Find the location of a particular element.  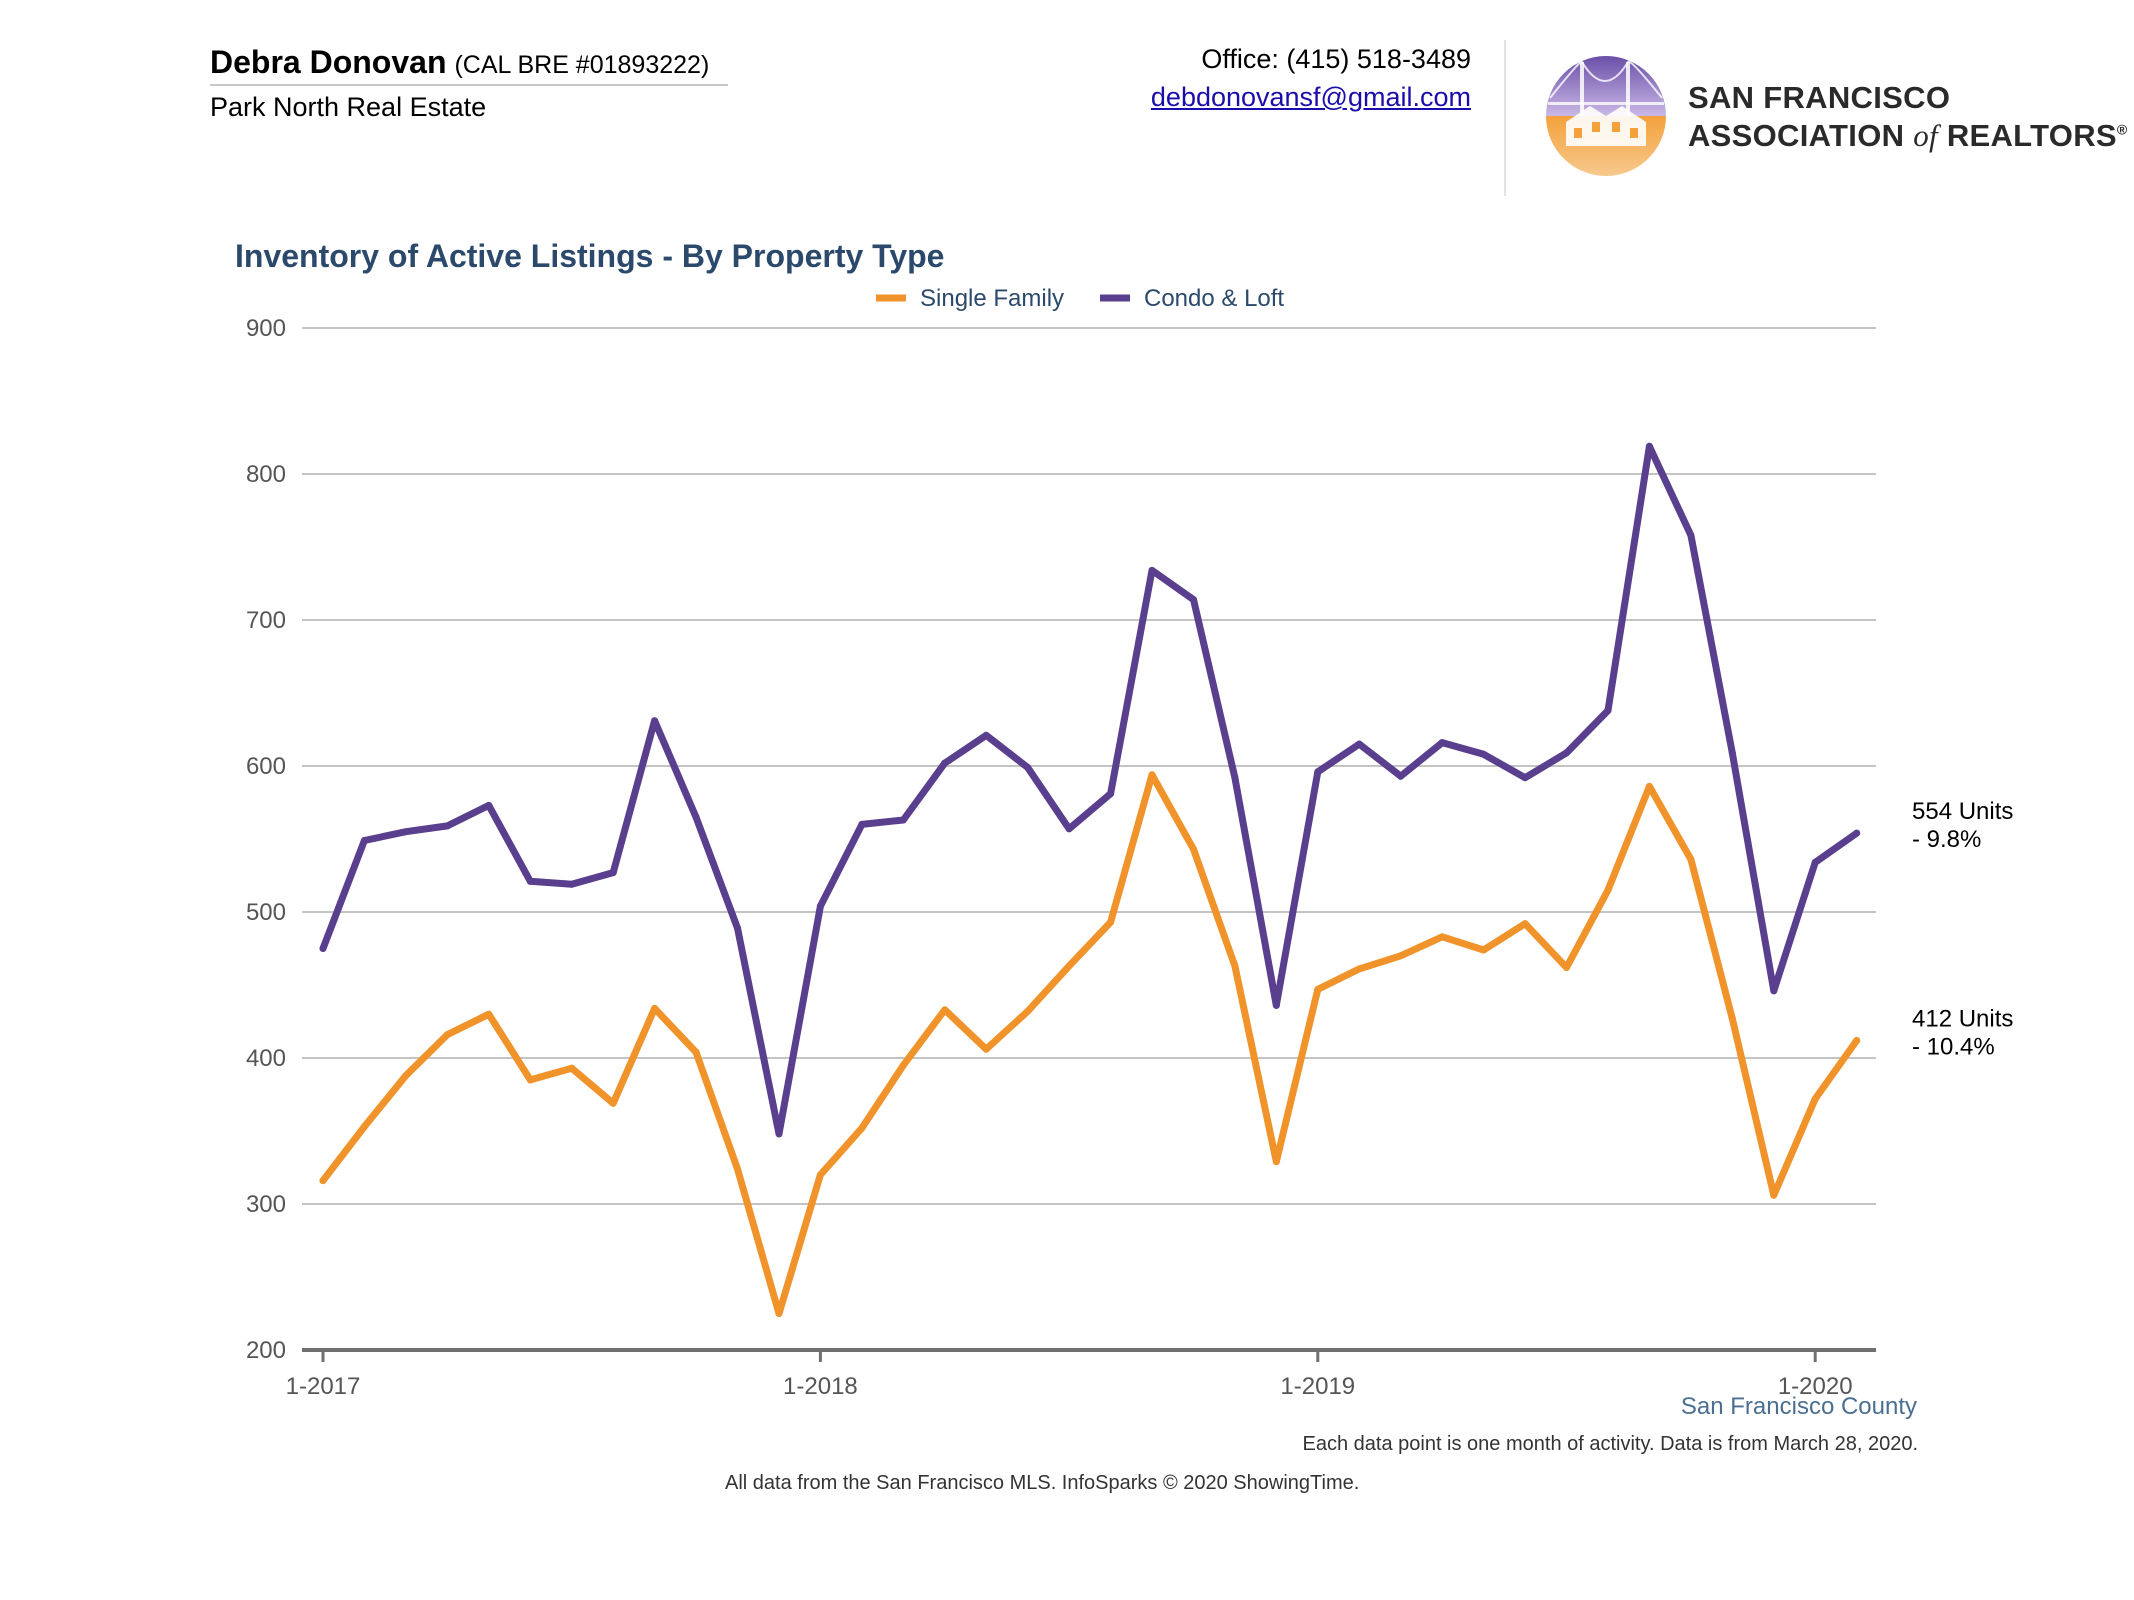

agent-license: (CAL BRE #01893222) is located at coordinates (582, 65).